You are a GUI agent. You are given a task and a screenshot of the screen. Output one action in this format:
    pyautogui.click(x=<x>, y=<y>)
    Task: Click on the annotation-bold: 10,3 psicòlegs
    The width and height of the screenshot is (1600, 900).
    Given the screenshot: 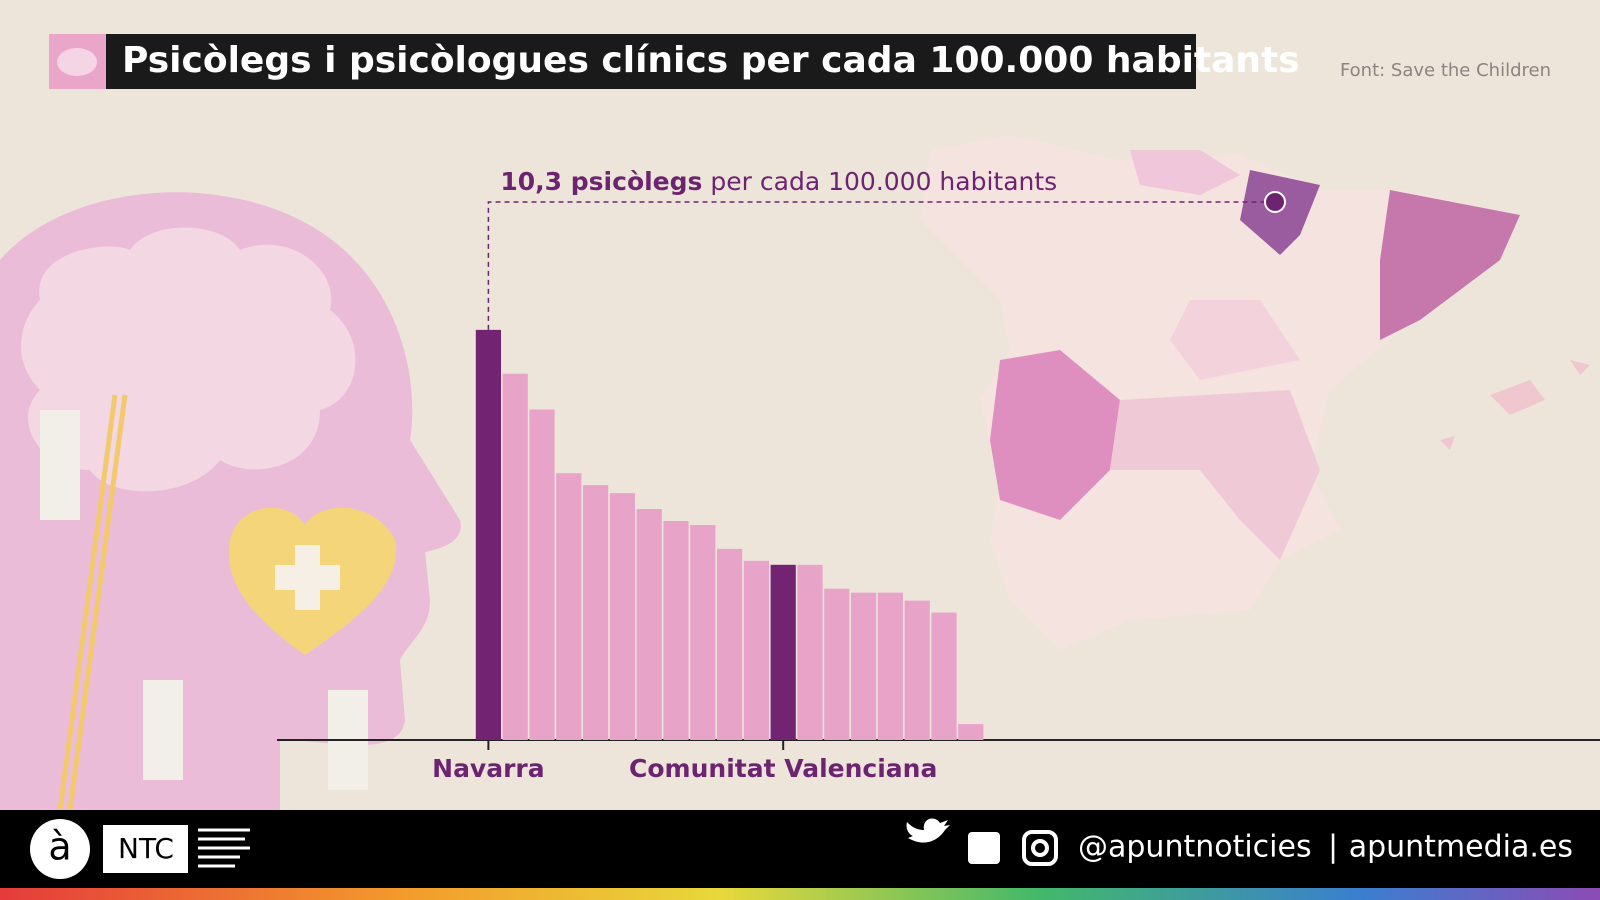 What is the action you would take?
    pyautogui.click(x=601, y=181)
    